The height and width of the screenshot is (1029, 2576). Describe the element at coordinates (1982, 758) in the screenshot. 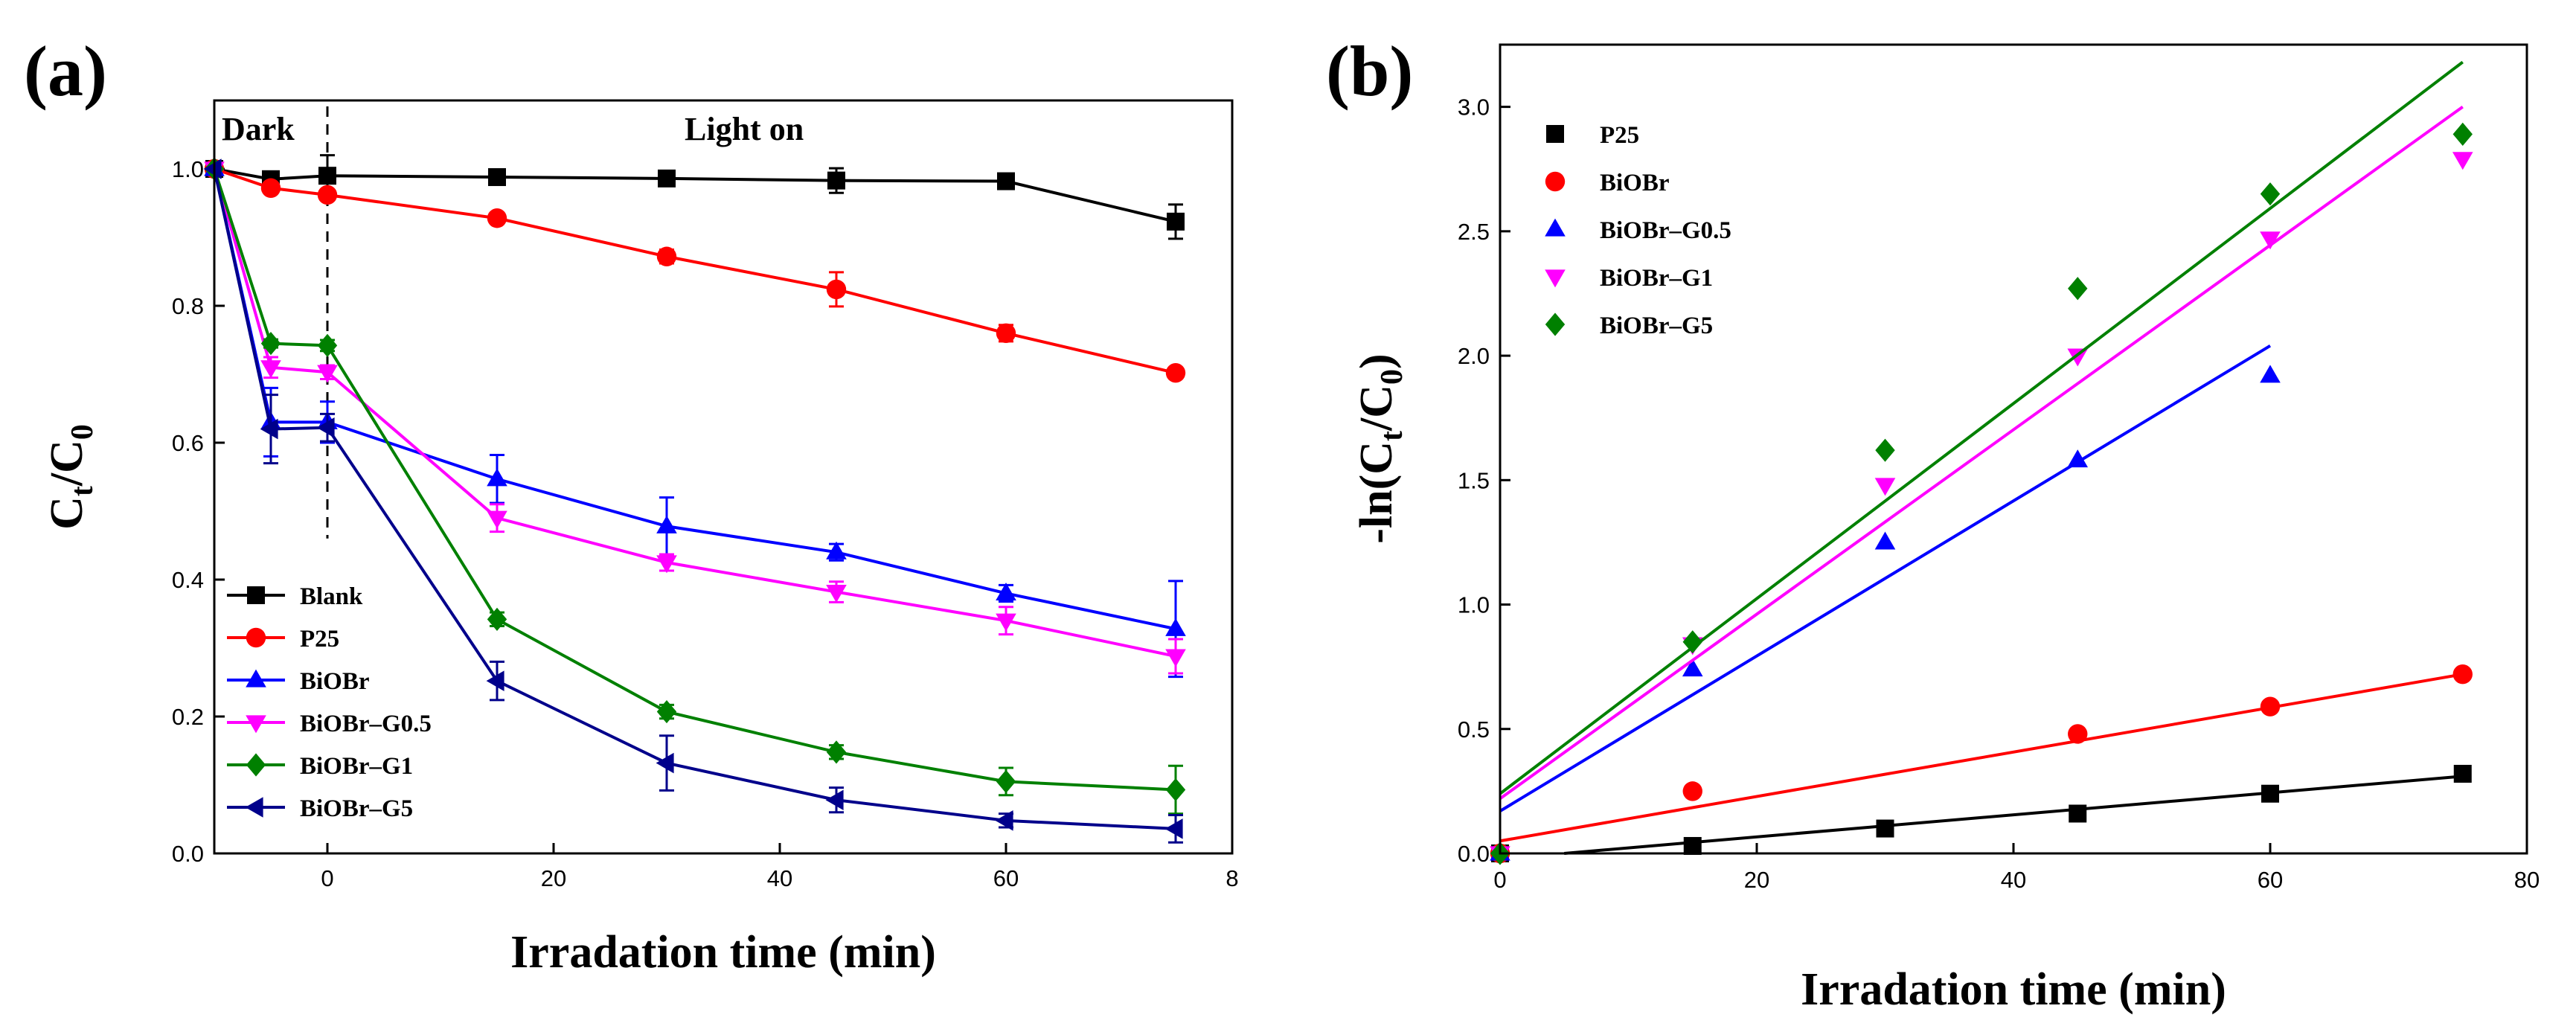

I see `fit-line-biobr` at that location.